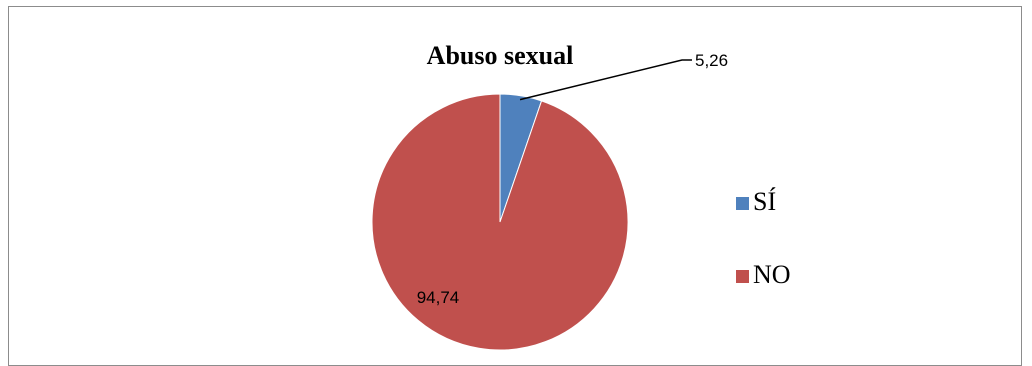 The height and width of the screenshot is (366, 1032). I want to click on legend-swatch-si, so click(742, 203).